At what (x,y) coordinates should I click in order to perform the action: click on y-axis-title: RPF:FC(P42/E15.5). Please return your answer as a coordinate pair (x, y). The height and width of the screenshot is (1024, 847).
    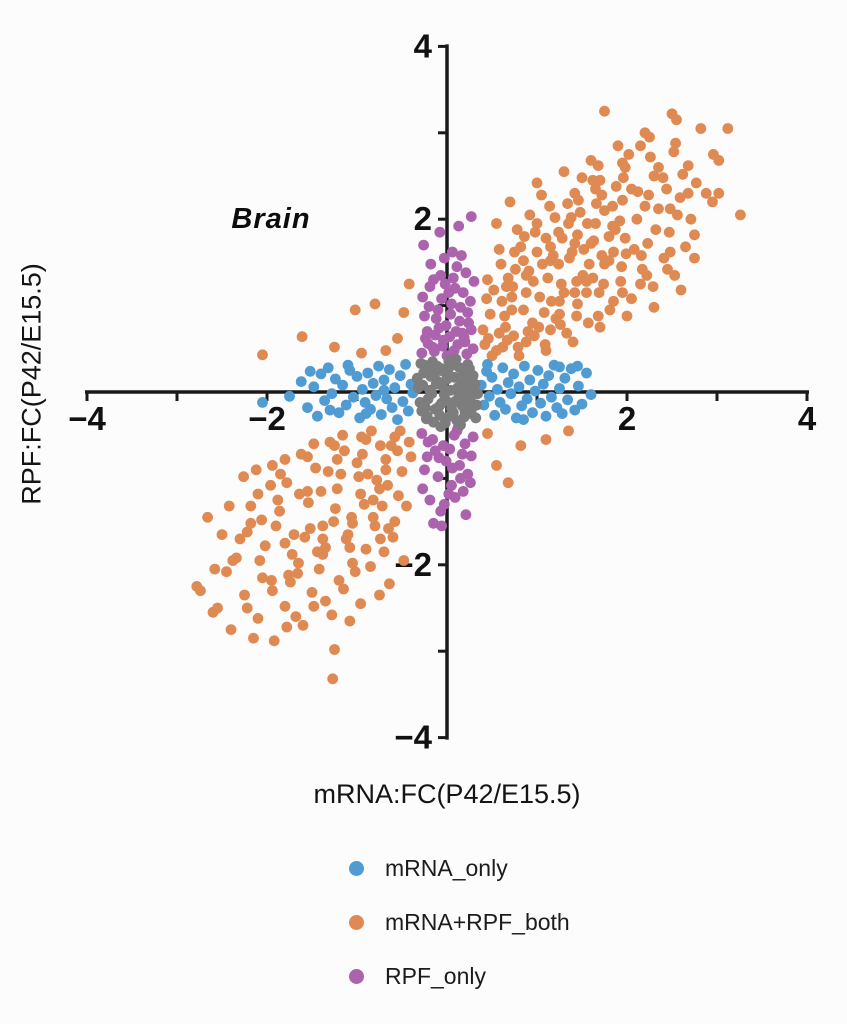
    Looking at the image, I should click on (31, 384).